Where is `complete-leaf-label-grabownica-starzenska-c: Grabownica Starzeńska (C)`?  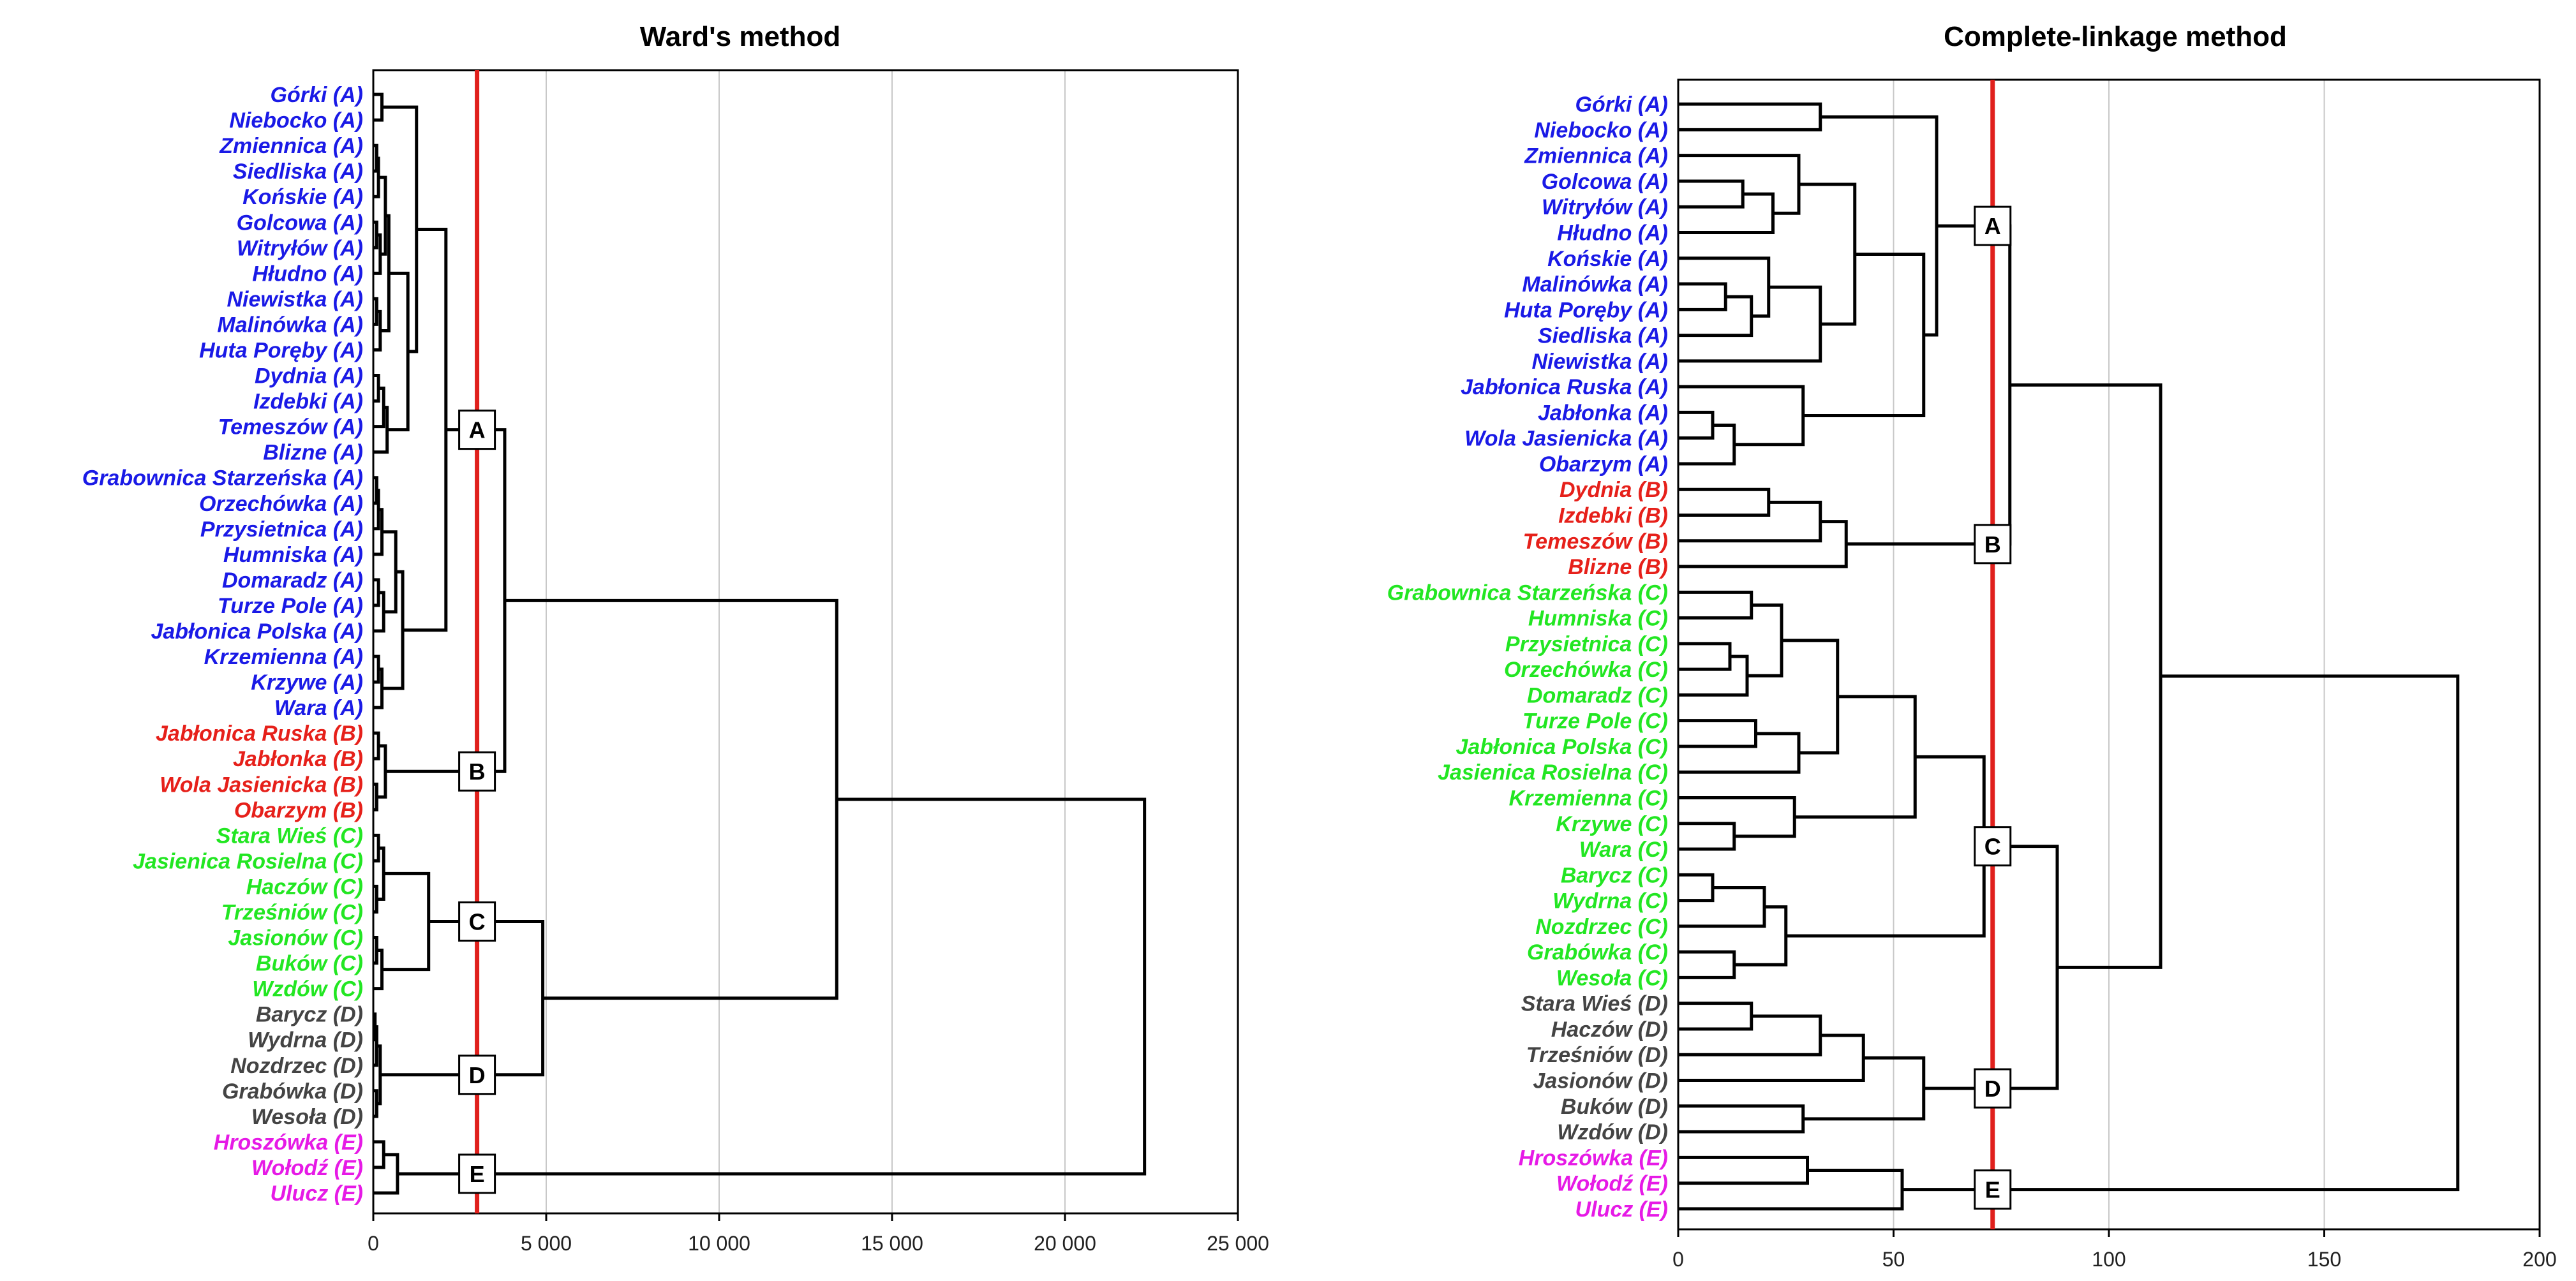 complete-leaf-label-grabownica-starzenska-c: Grabownica Starzeńska (C) is located at coordinates (1527, 593).